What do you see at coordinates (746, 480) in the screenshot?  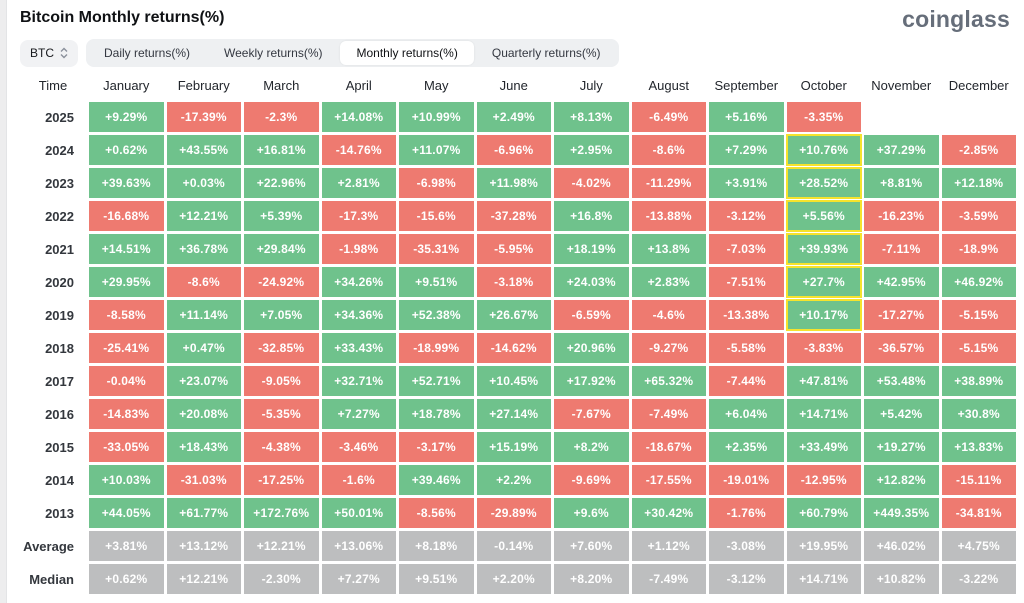 I see `return-cell-2014-september: -19.01%` at bounding box center [746, 480].